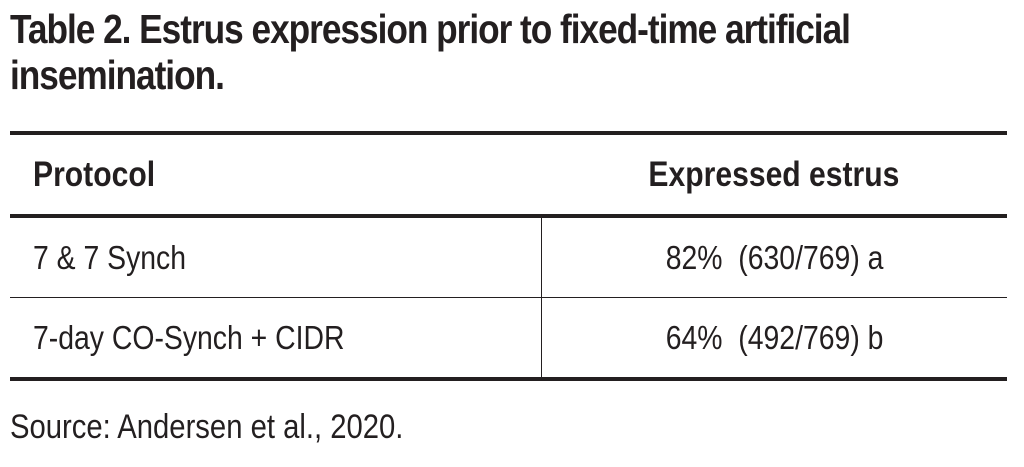 The image size is (1024, 467). Describe the element at coordinates (94, 174) in the screenshot. I see `header-protocol: Protocol` at that location.